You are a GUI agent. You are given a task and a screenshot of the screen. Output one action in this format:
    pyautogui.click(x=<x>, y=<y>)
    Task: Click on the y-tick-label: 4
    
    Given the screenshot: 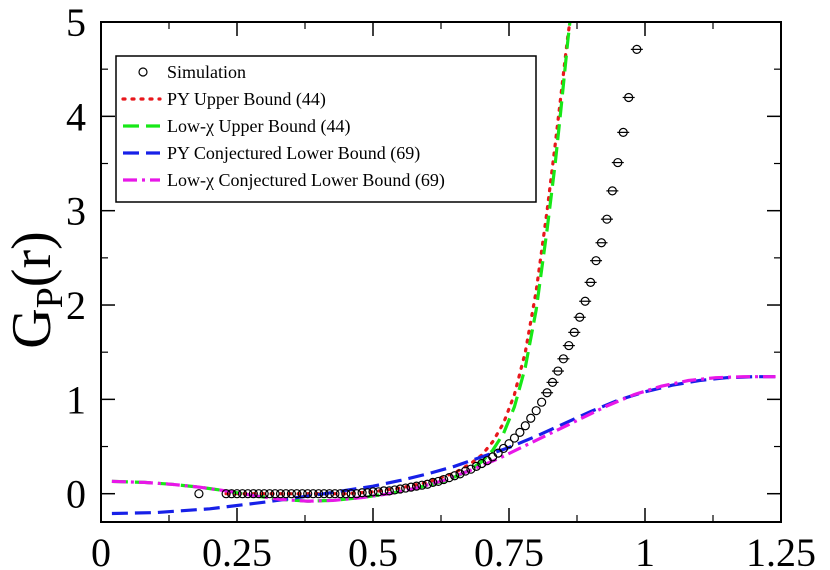 What is the action you would take?
    pyautogui.click(x=76, y=116)
    